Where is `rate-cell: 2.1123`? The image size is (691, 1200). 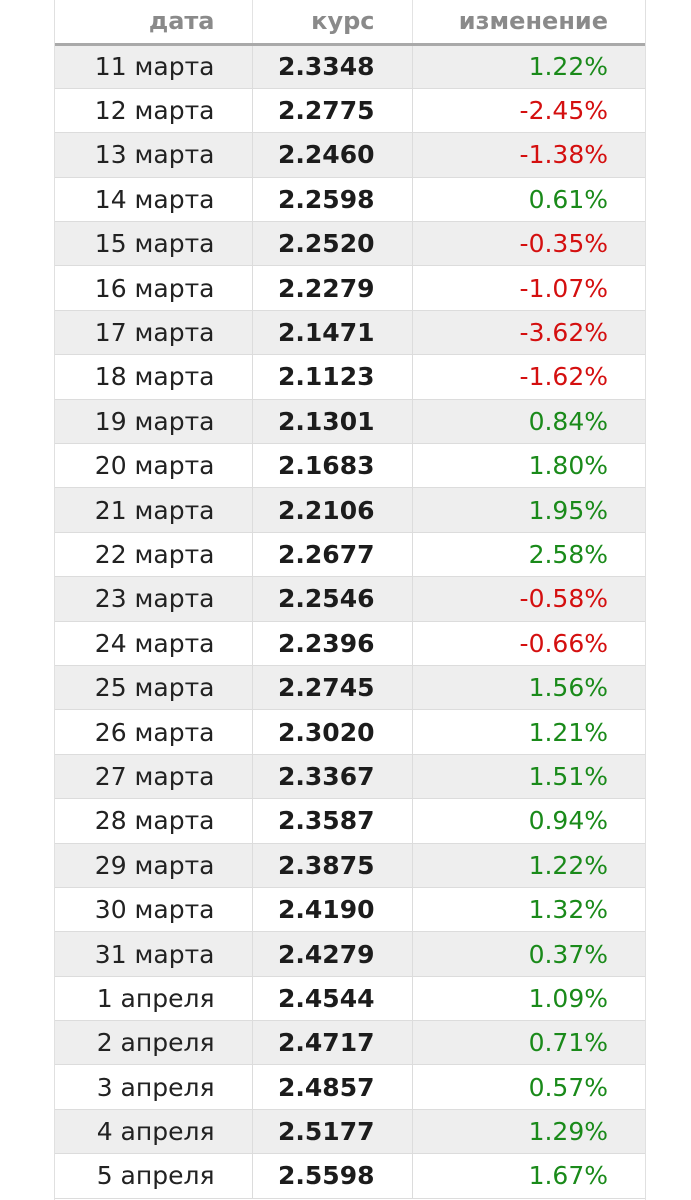
rate-cell: 2.1123 is located at coordinates (331, 377).